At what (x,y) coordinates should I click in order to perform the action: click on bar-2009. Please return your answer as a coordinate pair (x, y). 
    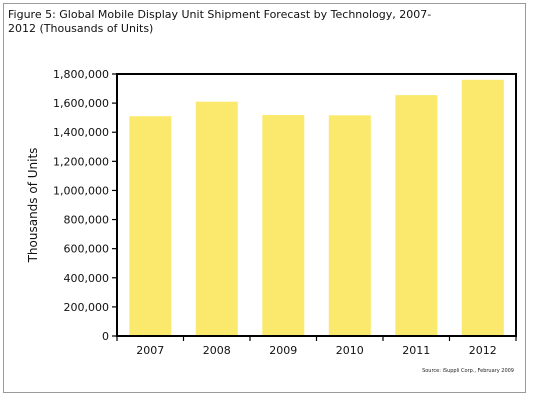
    Looking at the image, I should click on (283, 225).